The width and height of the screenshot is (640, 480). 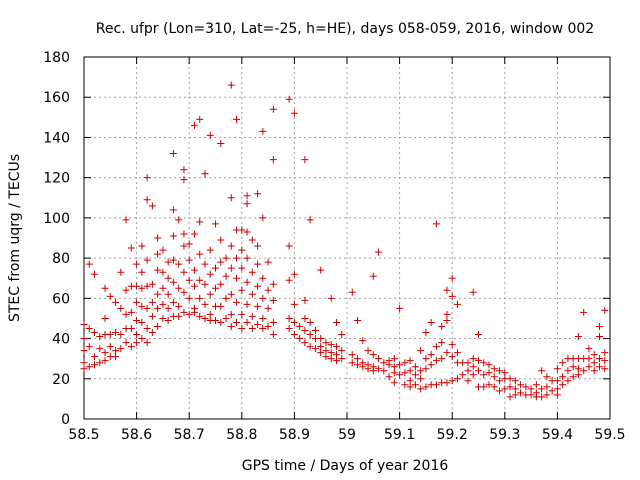 I want to click on y-tick-label: 180, so click(x=56, y=58).